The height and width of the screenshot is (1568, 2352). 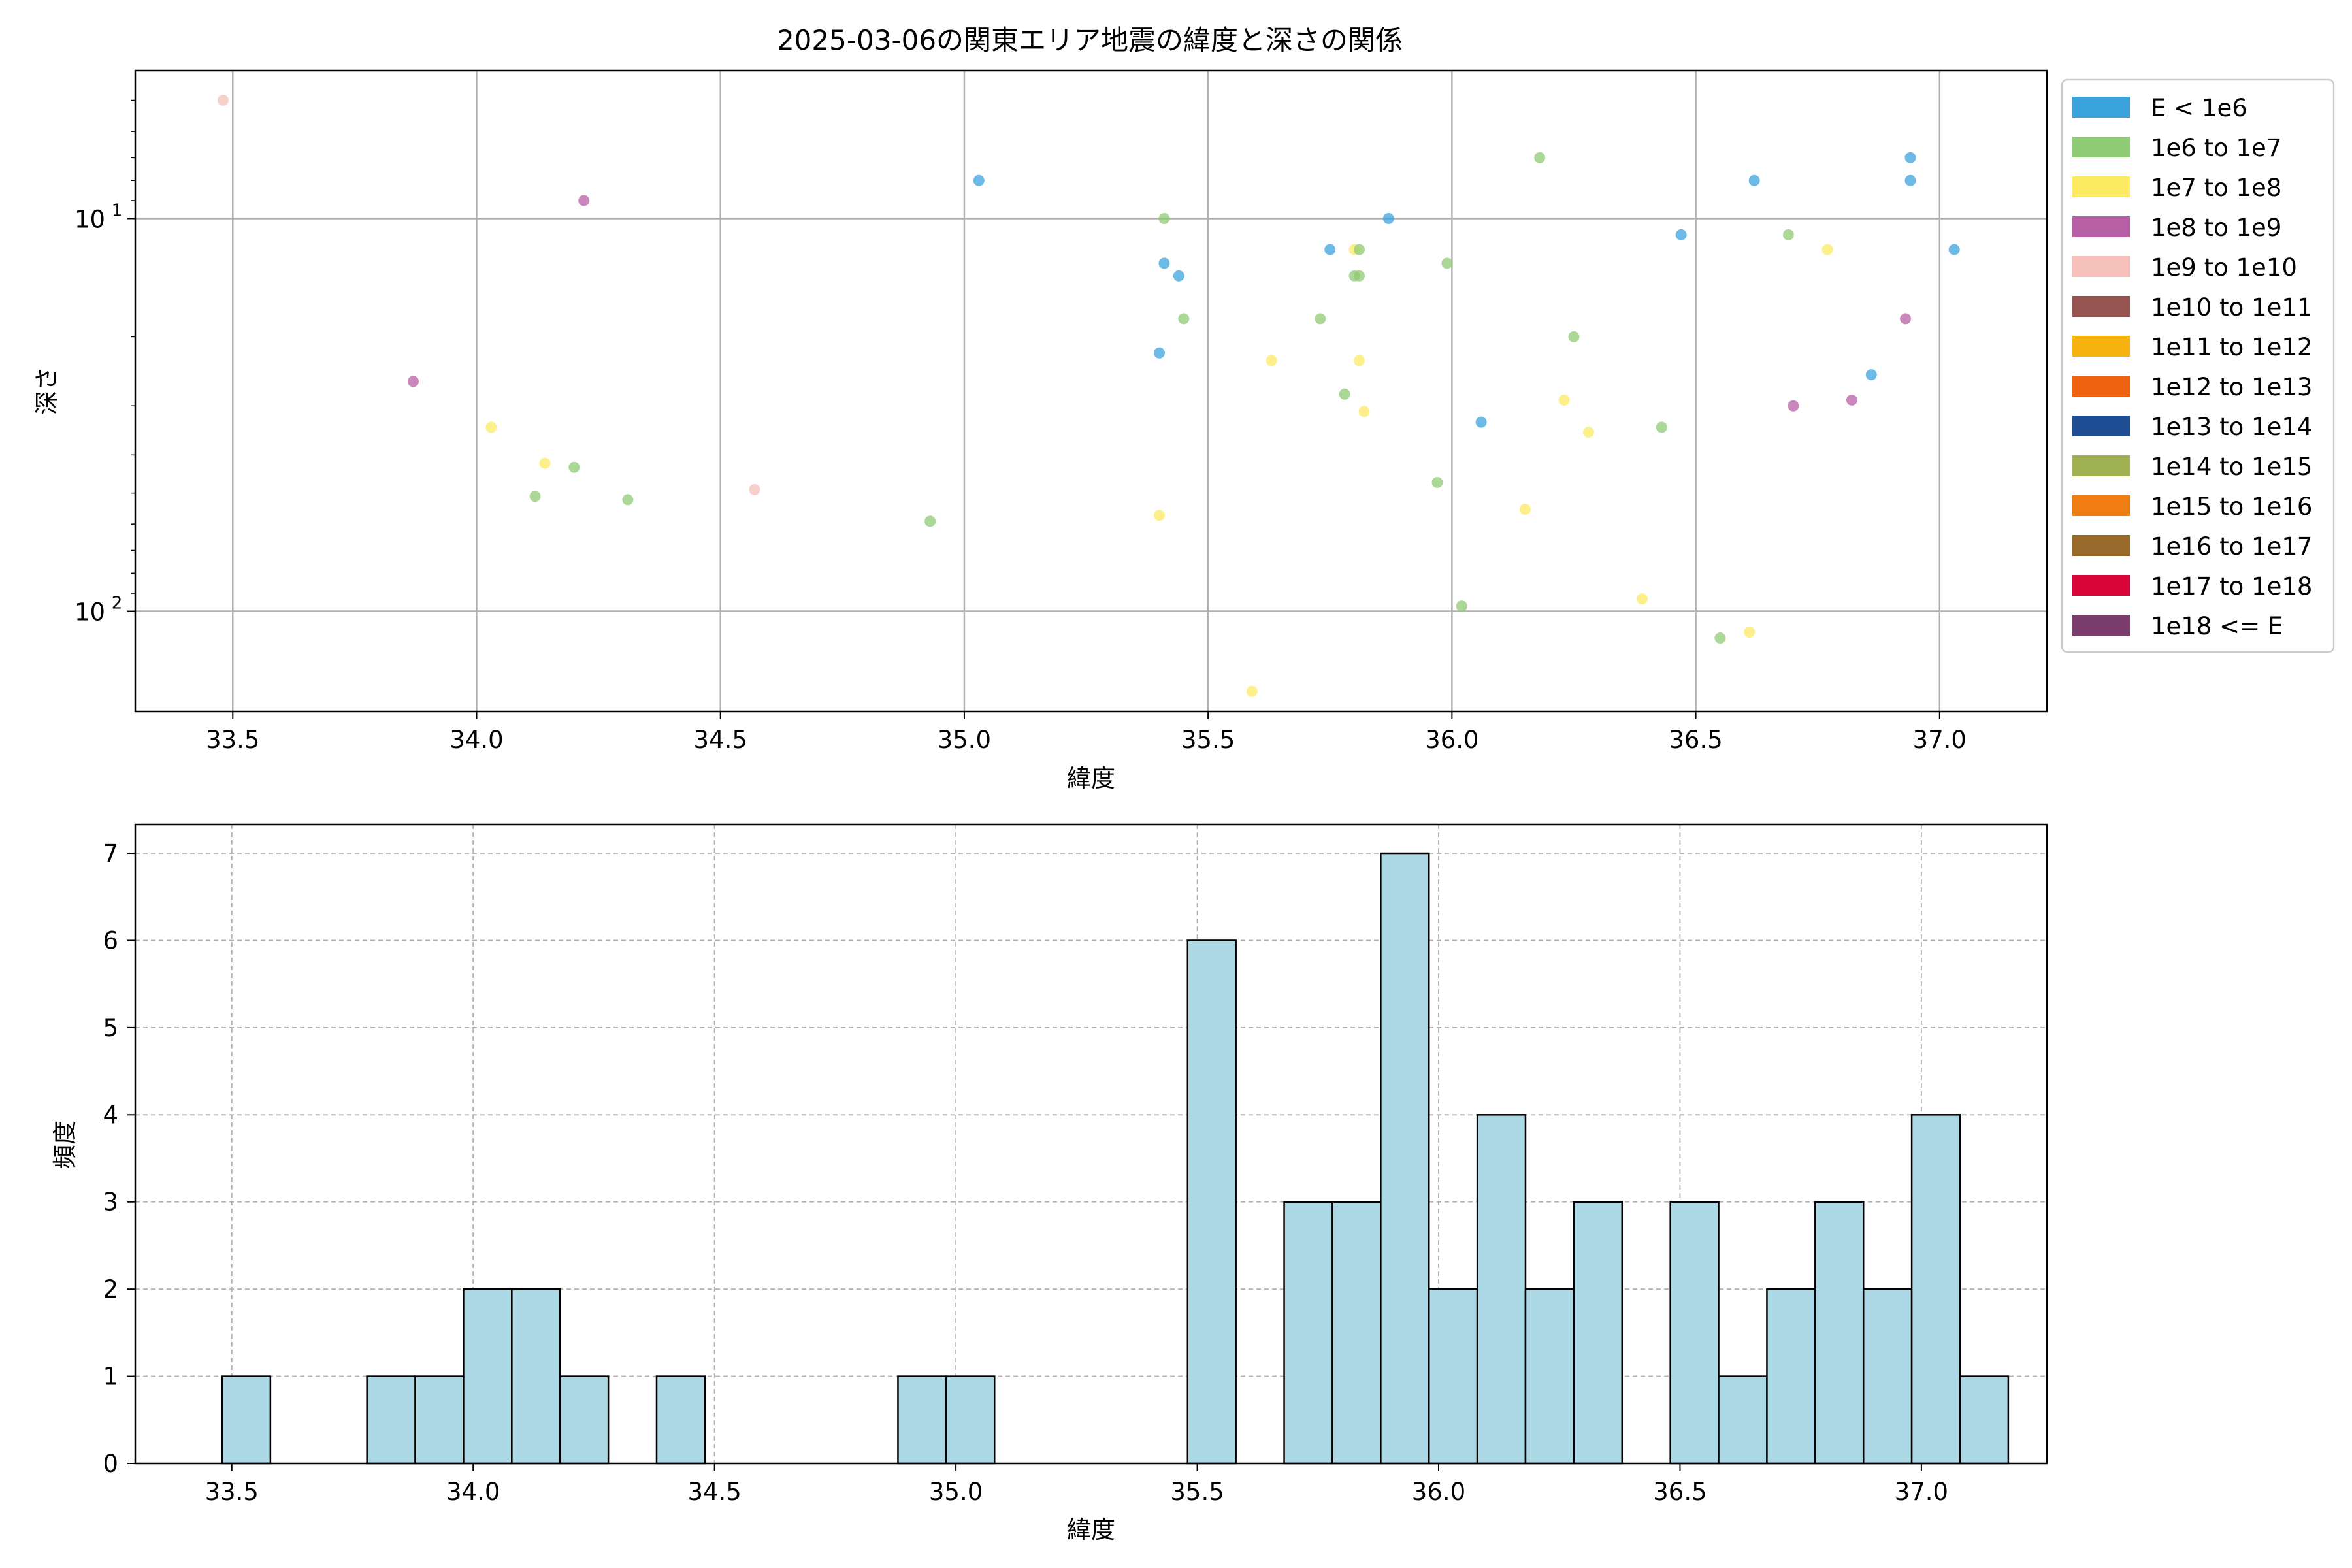 I want to click on scatter-x-tick-label: 35.5, so click(x=1208, y=740).